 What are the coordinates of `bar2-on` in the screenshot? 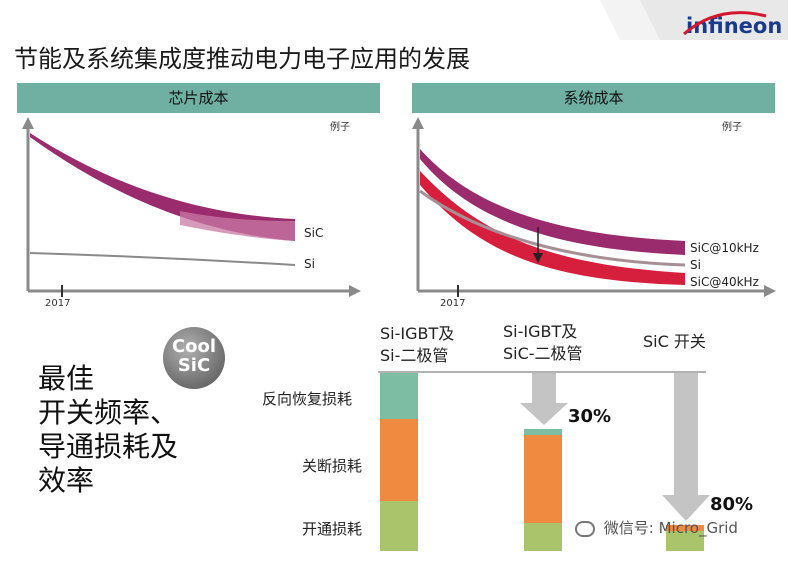 It's located at (543, 537).